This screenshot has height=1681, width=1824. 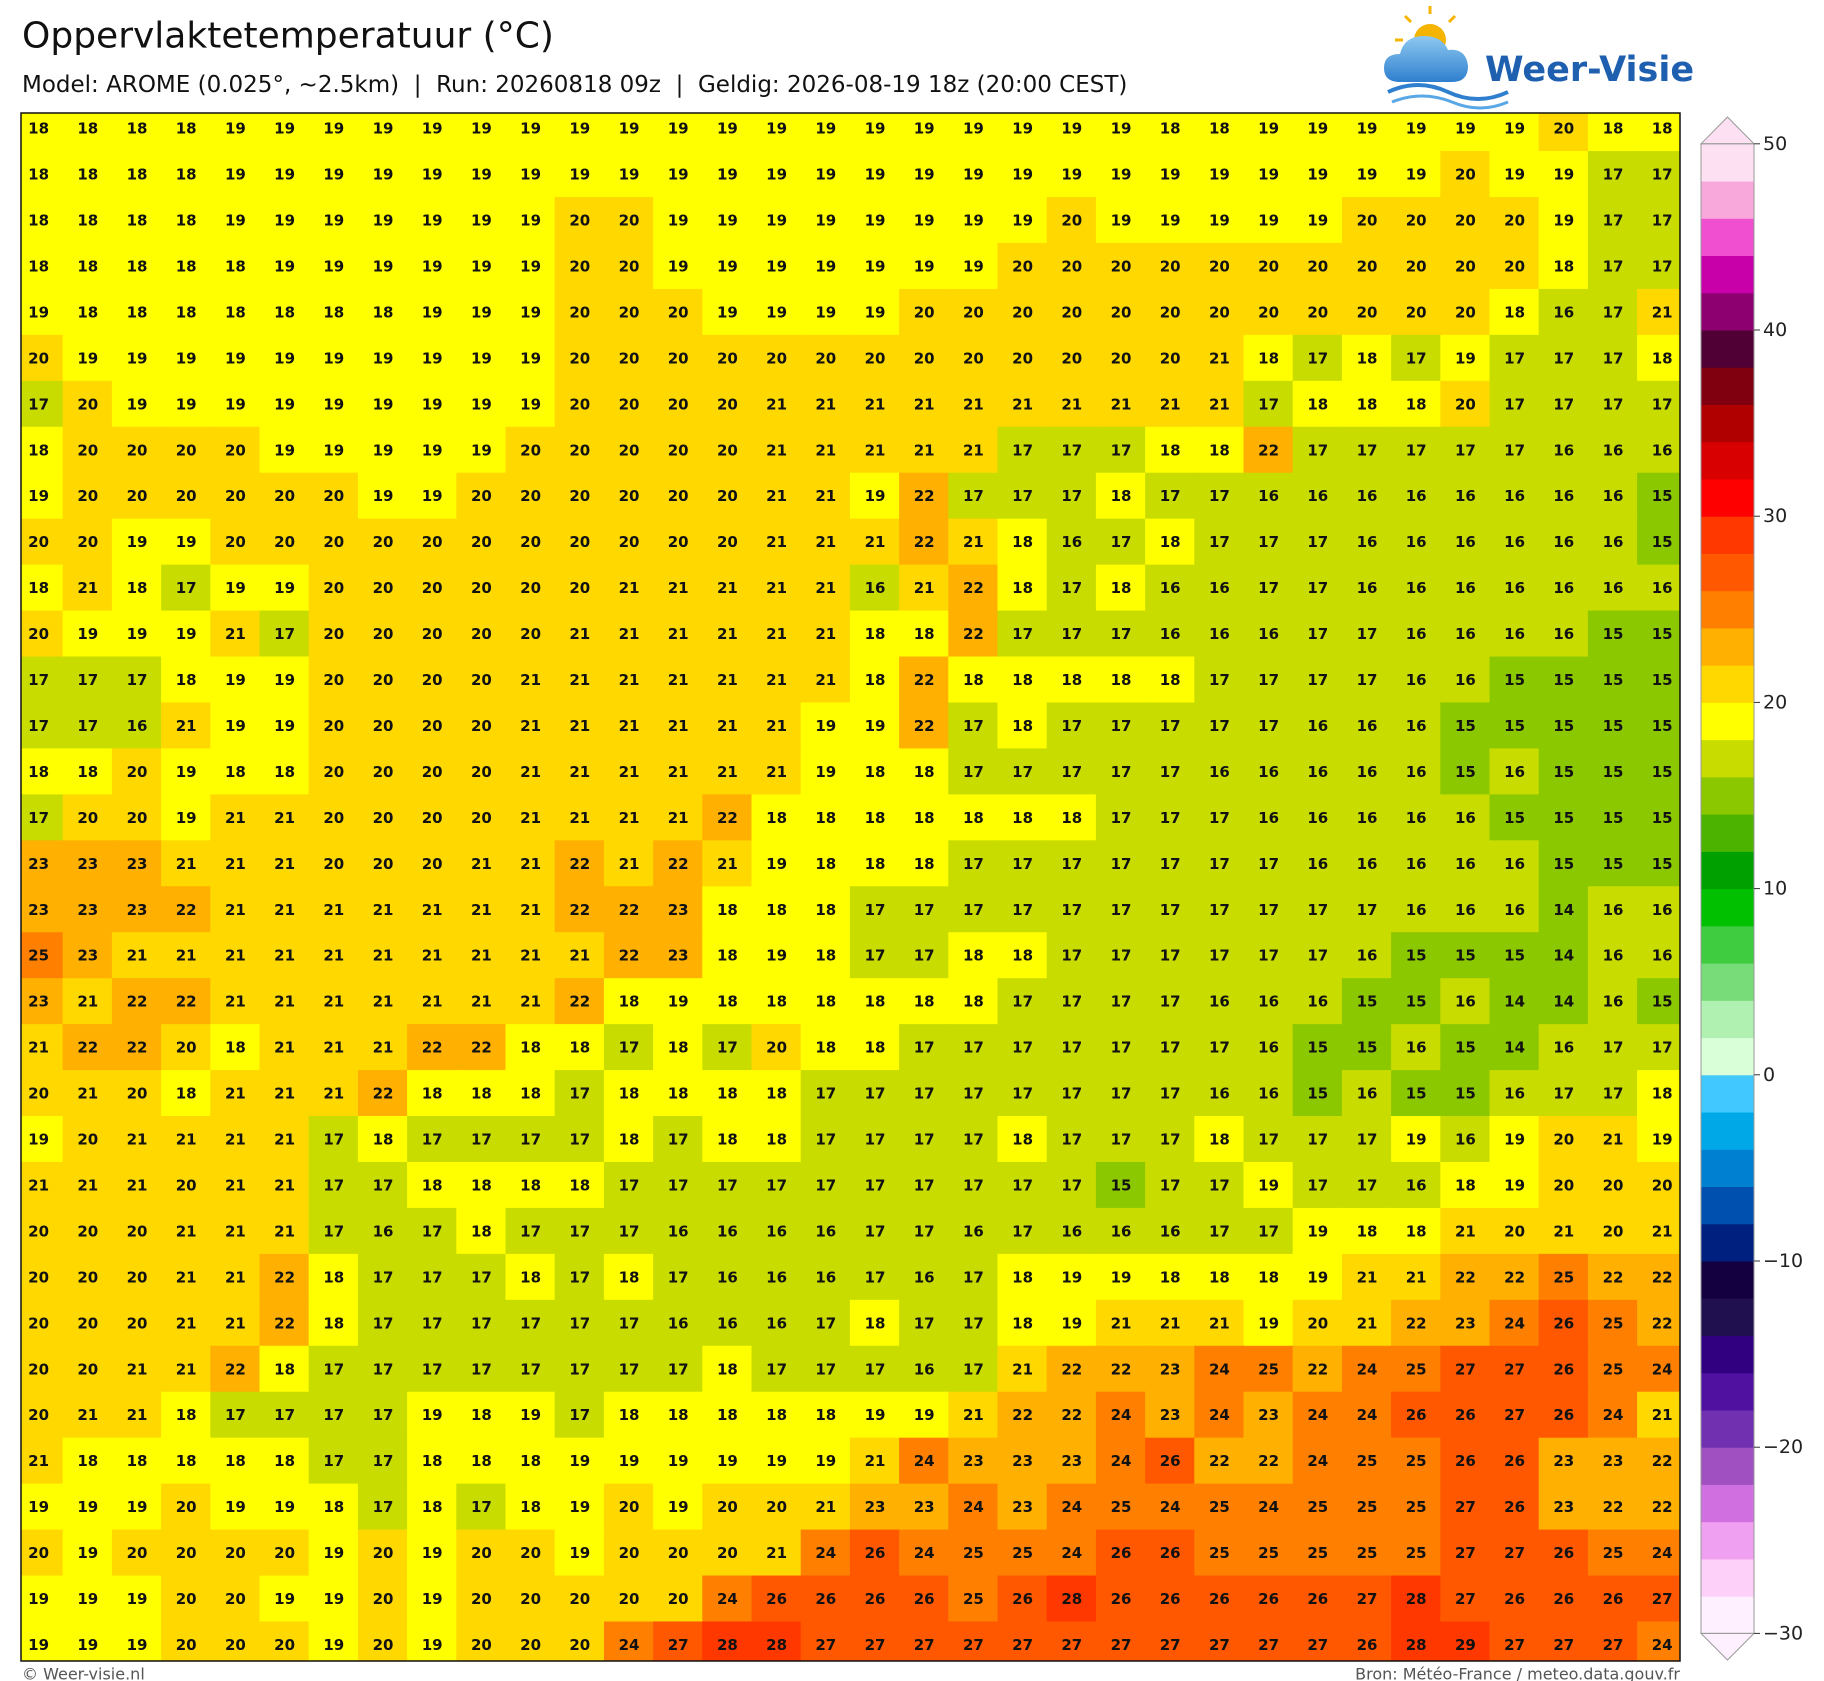 I want to click on temperature-label: 23, so click(x=87, y=910).